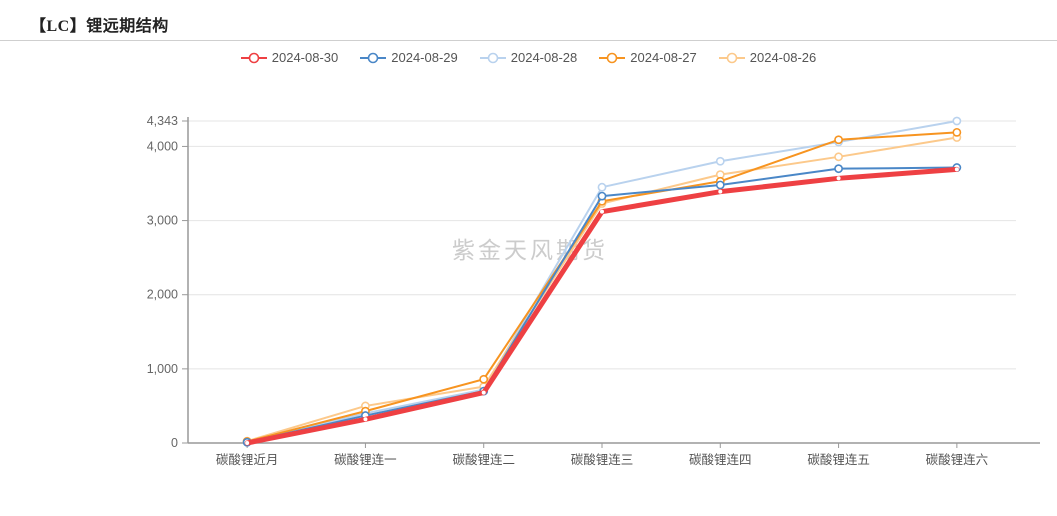 The width and height of the screenshot is (1057, 516). What do you see at coordinates (99, 26) in the screenshot?
I see `page-title: 【LC】锂远期结构` at bounding box center [99, 26].